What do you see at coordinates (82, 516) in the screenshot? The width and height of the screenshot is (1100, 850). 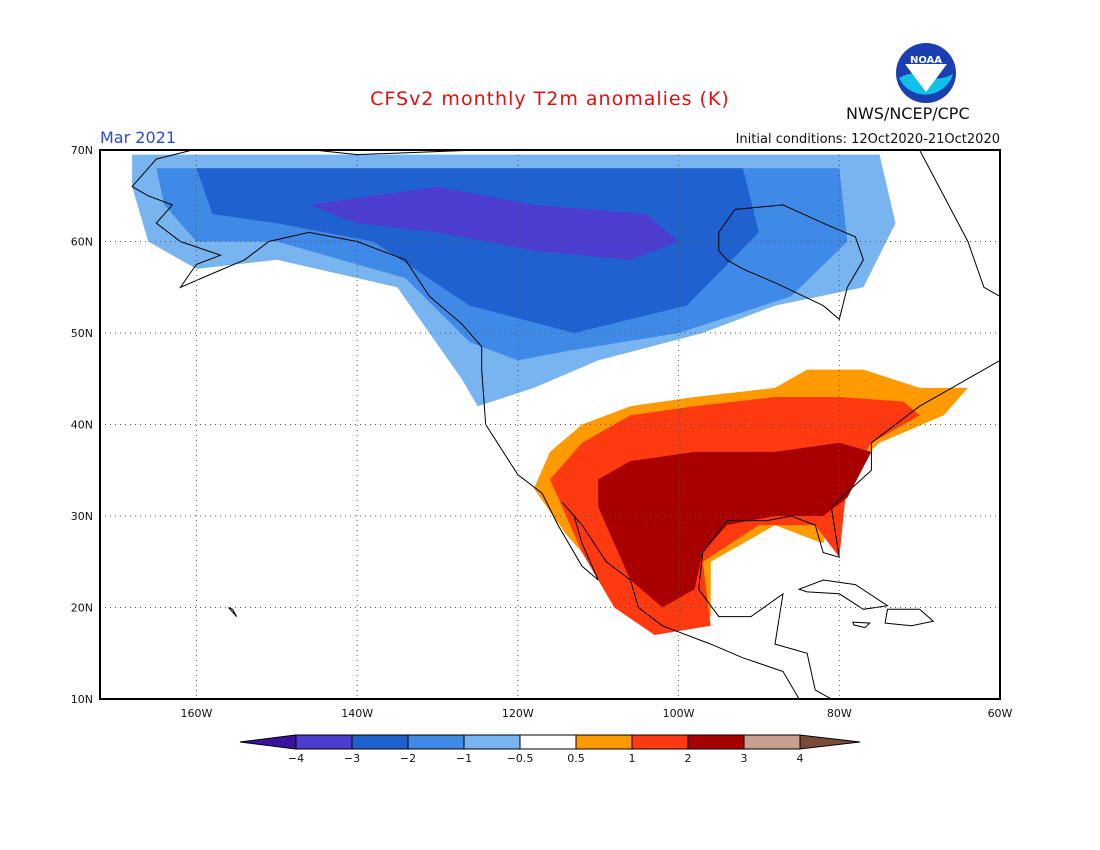 I see `lat-tick-label: 30N` at bounding box center [82, 516].